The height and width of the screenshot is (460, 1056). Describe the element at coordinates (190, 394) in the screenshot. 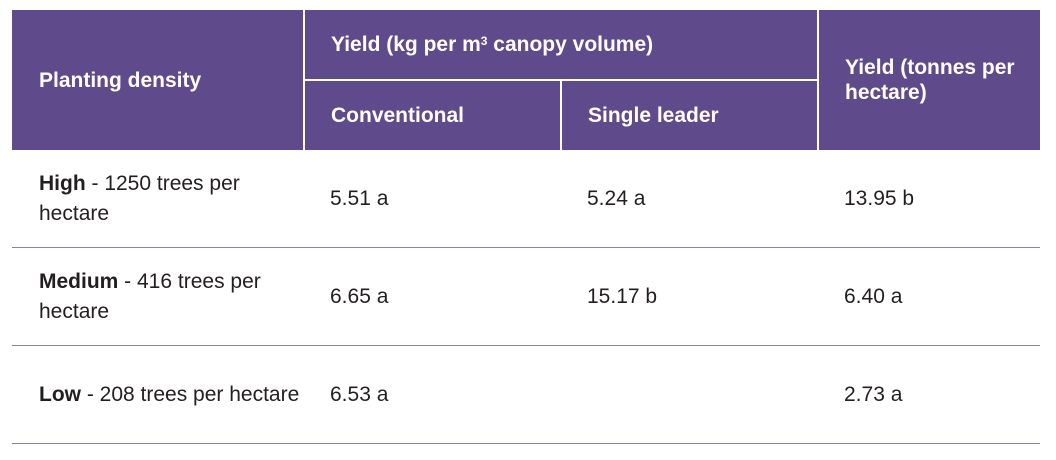

I see `density-description: - 208 trees per hectare` at that location.